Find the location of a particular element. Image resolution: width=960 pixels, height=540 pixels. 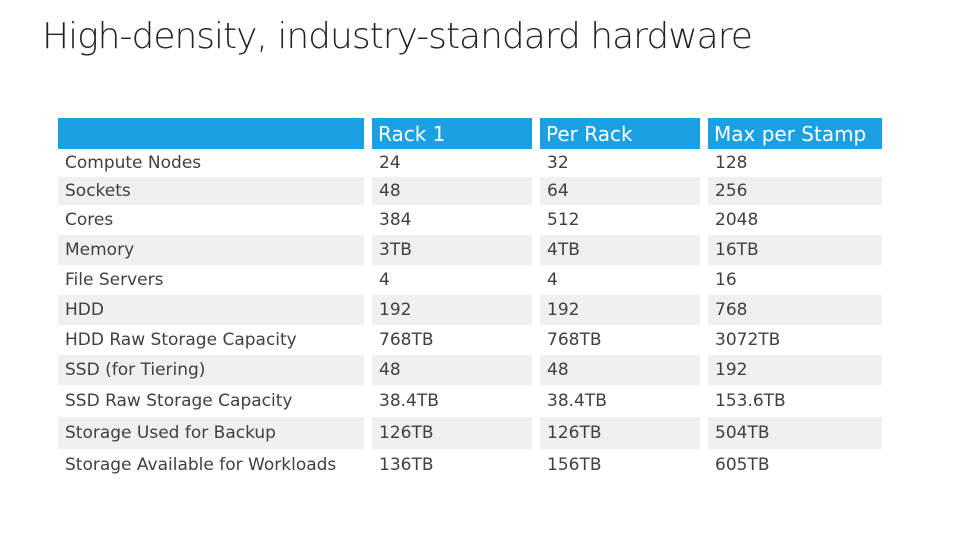

per-rack-cell: 156TB is located at coordinates (620, 465).